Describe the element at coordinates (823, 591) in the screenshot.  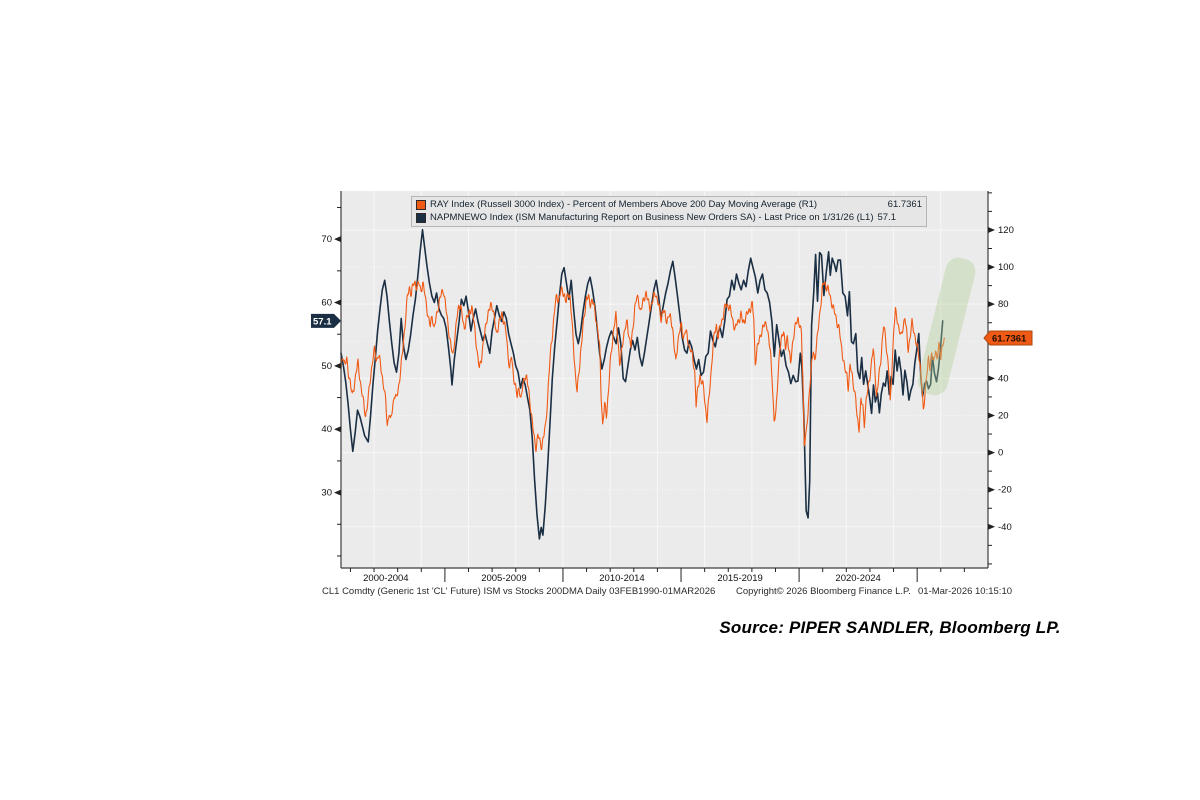
I see `footer-copyright: Copyright© 2026 Bloomberg Finance L.P.` at that location.